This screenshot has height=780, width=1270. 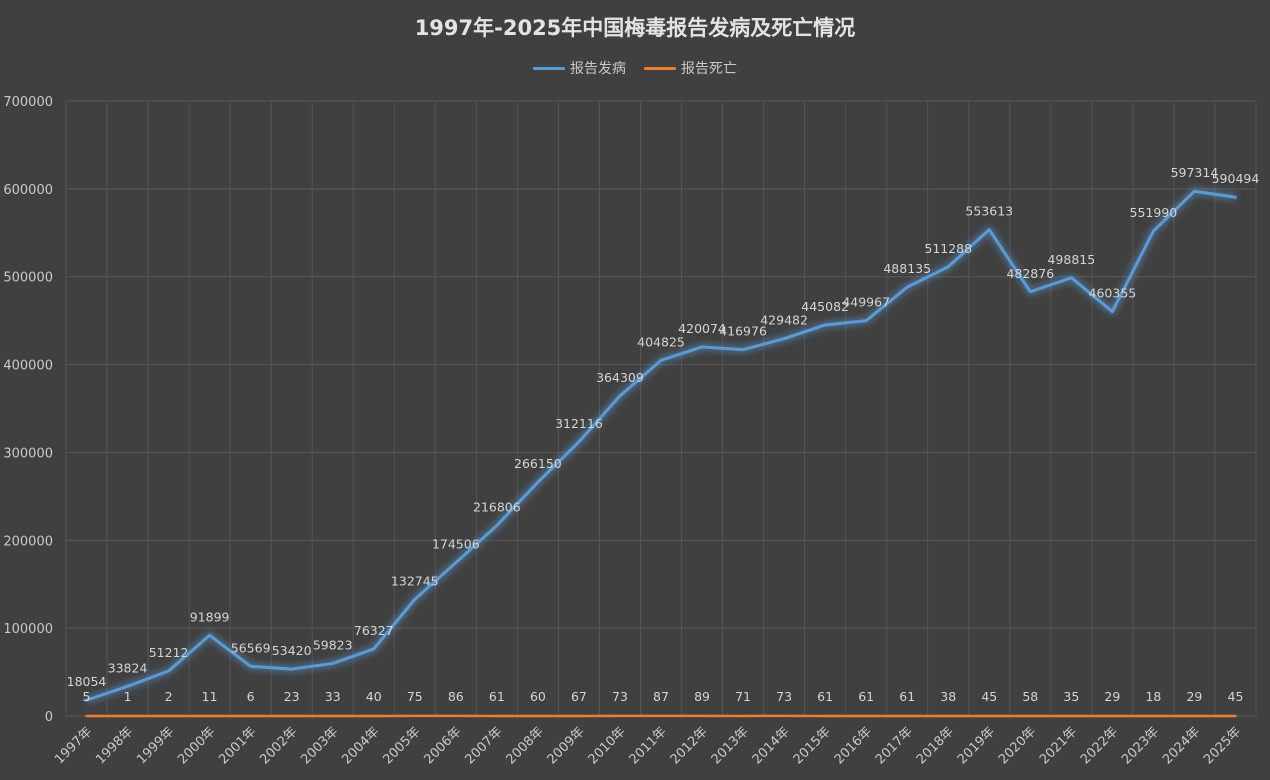 What do you see at coordinates (866, 696) in the screenshot?
I see `data-label-deaths: 61` at bounding box center [866, 696].